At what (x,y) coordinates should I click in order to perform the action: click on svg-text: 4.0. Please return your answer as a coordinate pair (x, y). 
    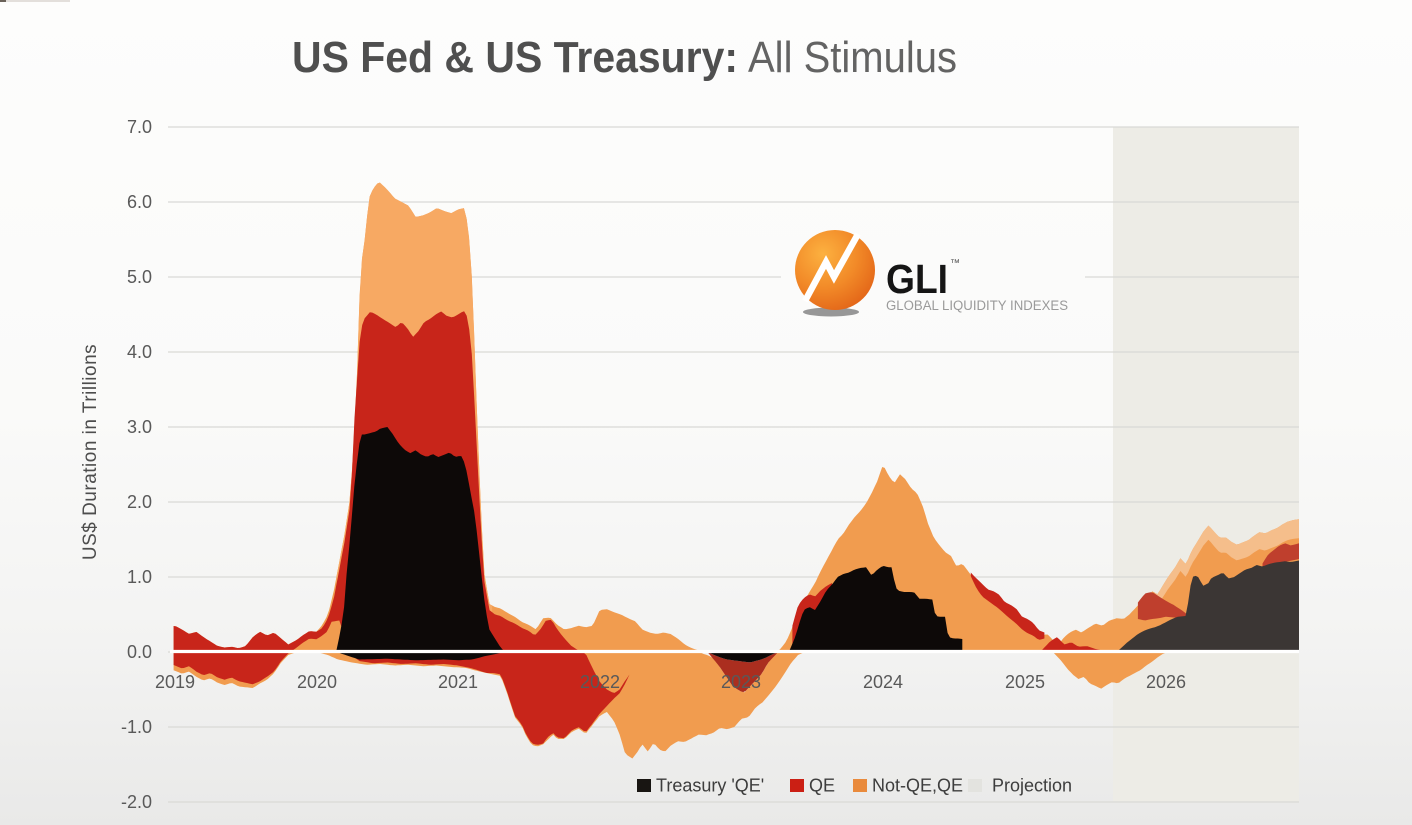
    Looking at the image, I should click on (139, 352).